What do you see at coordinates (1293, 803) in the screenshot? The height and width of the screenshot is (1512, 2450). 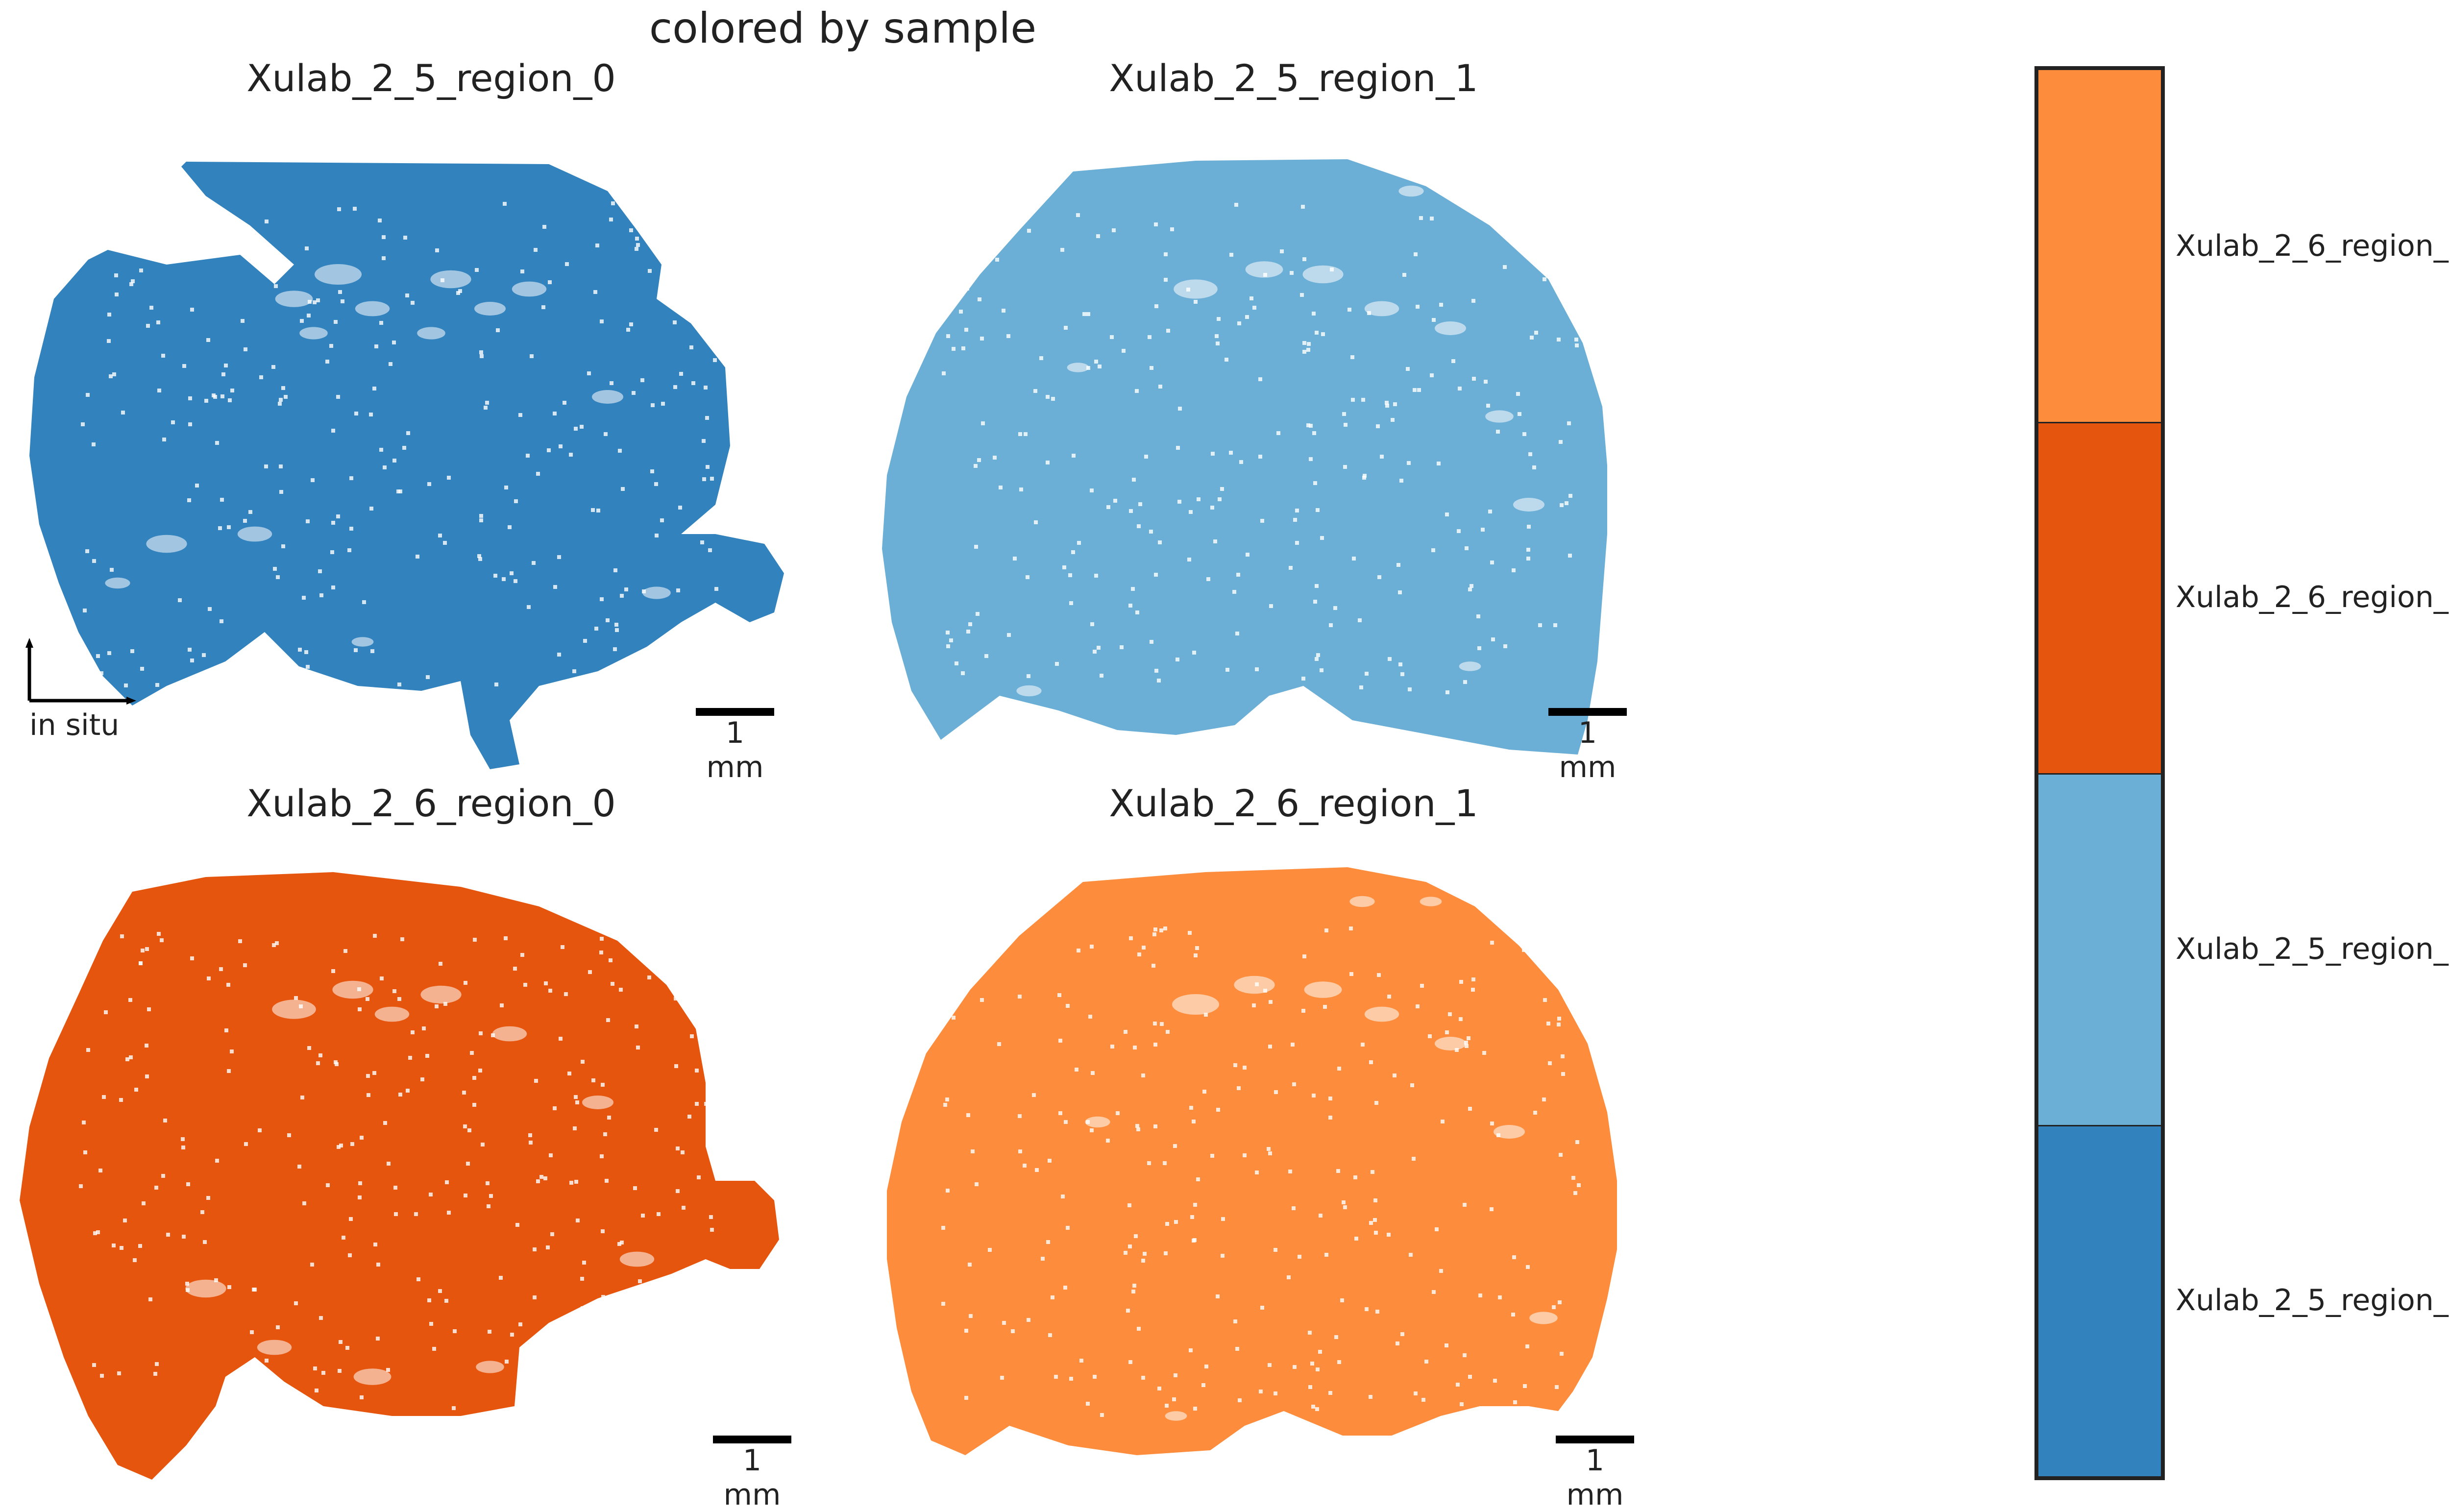 I see `panel-title: Xulab_2_6_region_1` at bounding box center [1293, 803].